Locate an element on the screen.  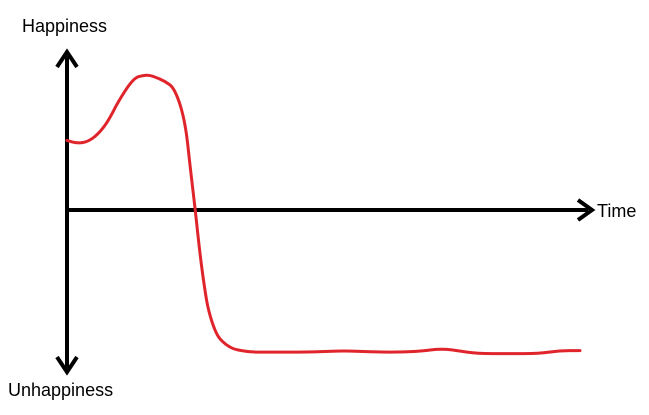
y-axis-arrow-up is located at coordinates (67, 58).